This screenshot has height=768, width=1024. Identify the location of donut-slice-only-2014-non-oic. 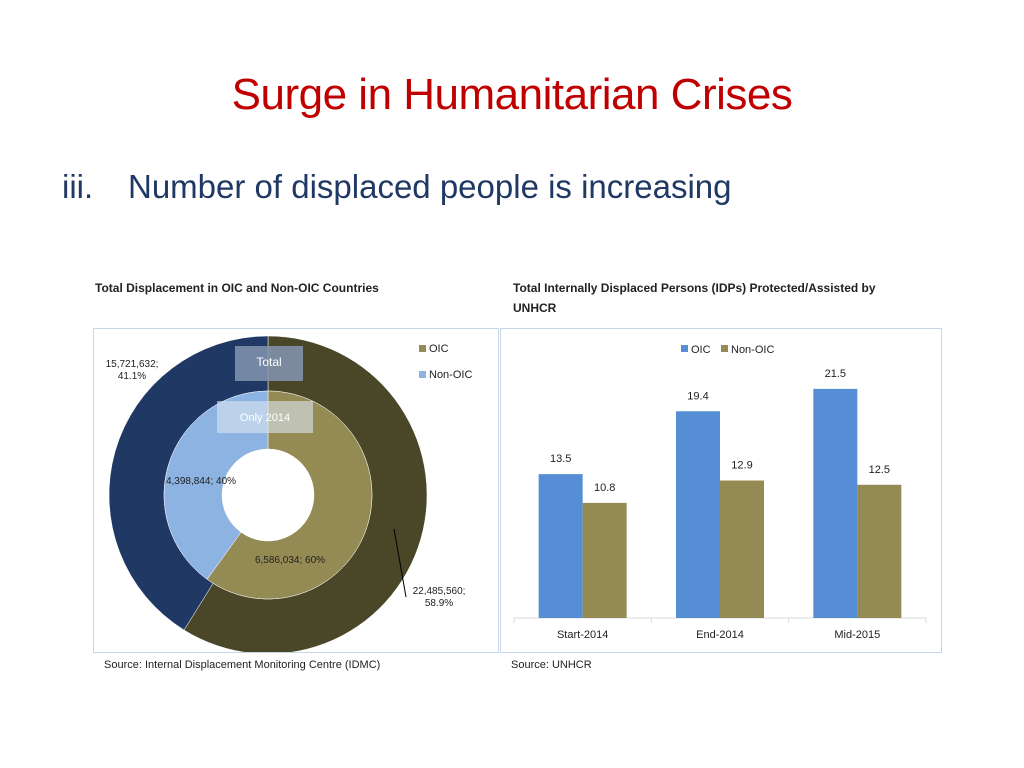
(289, 495).